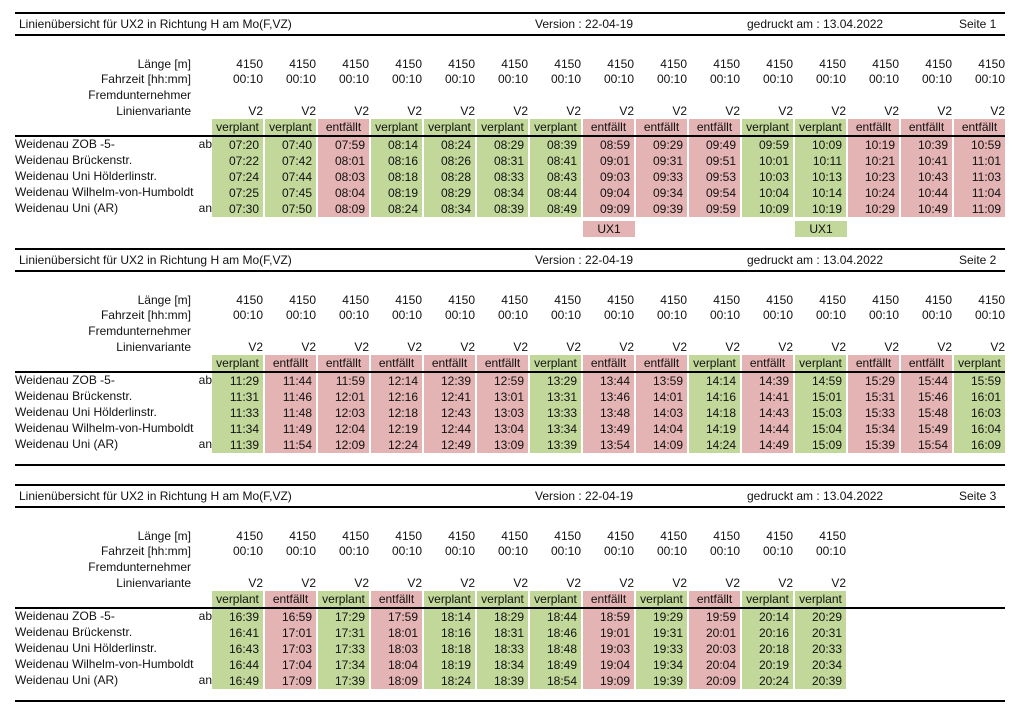 The image size is (1024, 711). What do you see at coordinates (290, 429) in the screenshot?
I see `trip-time-cell: 11:49` at bounding box center [290, 429].